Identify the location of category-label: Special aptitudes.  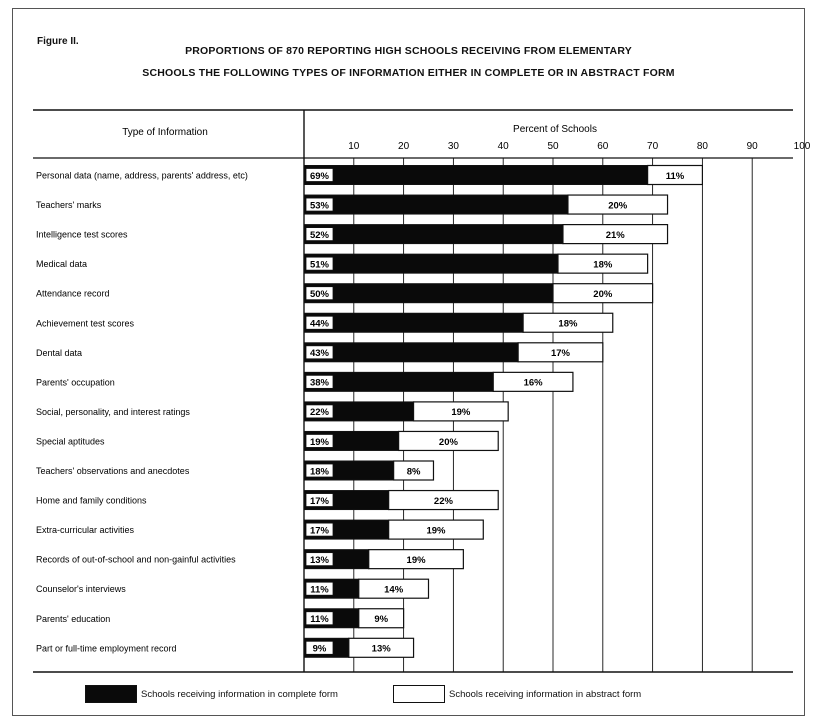
(70, 441).